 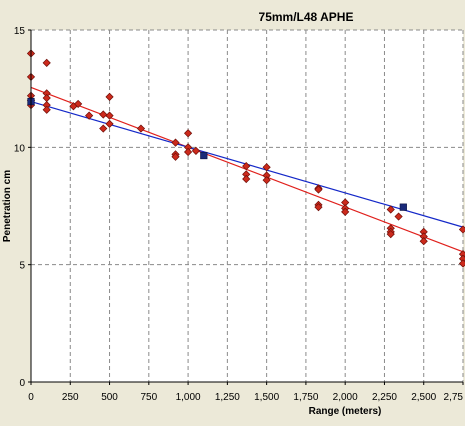 What do you see at coordinates (148, 397) in the screenshot?
I see `x-tick-label: 750` at bounding box center [148, 397].